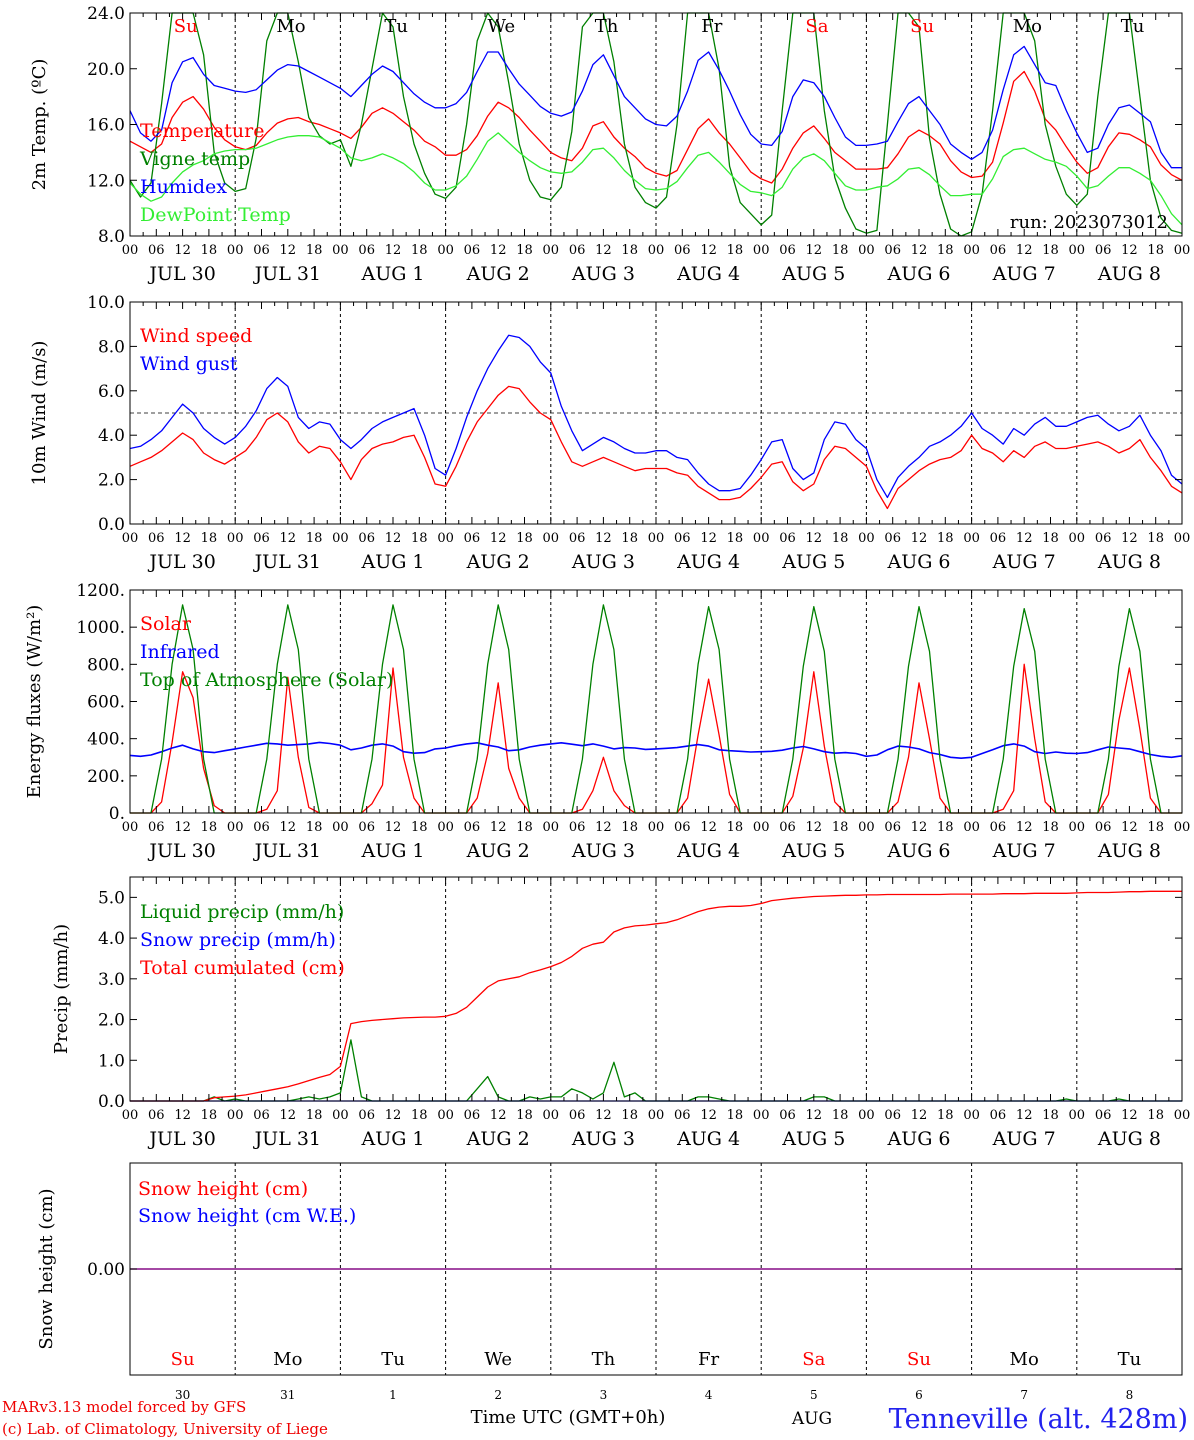  I want to click on y-tick-label: 3.0, so click(111, 980).